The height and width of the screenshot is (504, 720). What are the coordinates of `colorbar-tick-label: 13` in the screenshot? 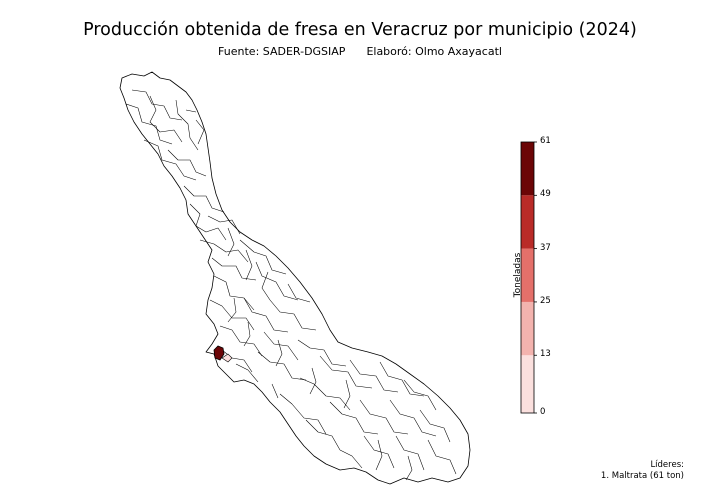 It's located at (545, 354).